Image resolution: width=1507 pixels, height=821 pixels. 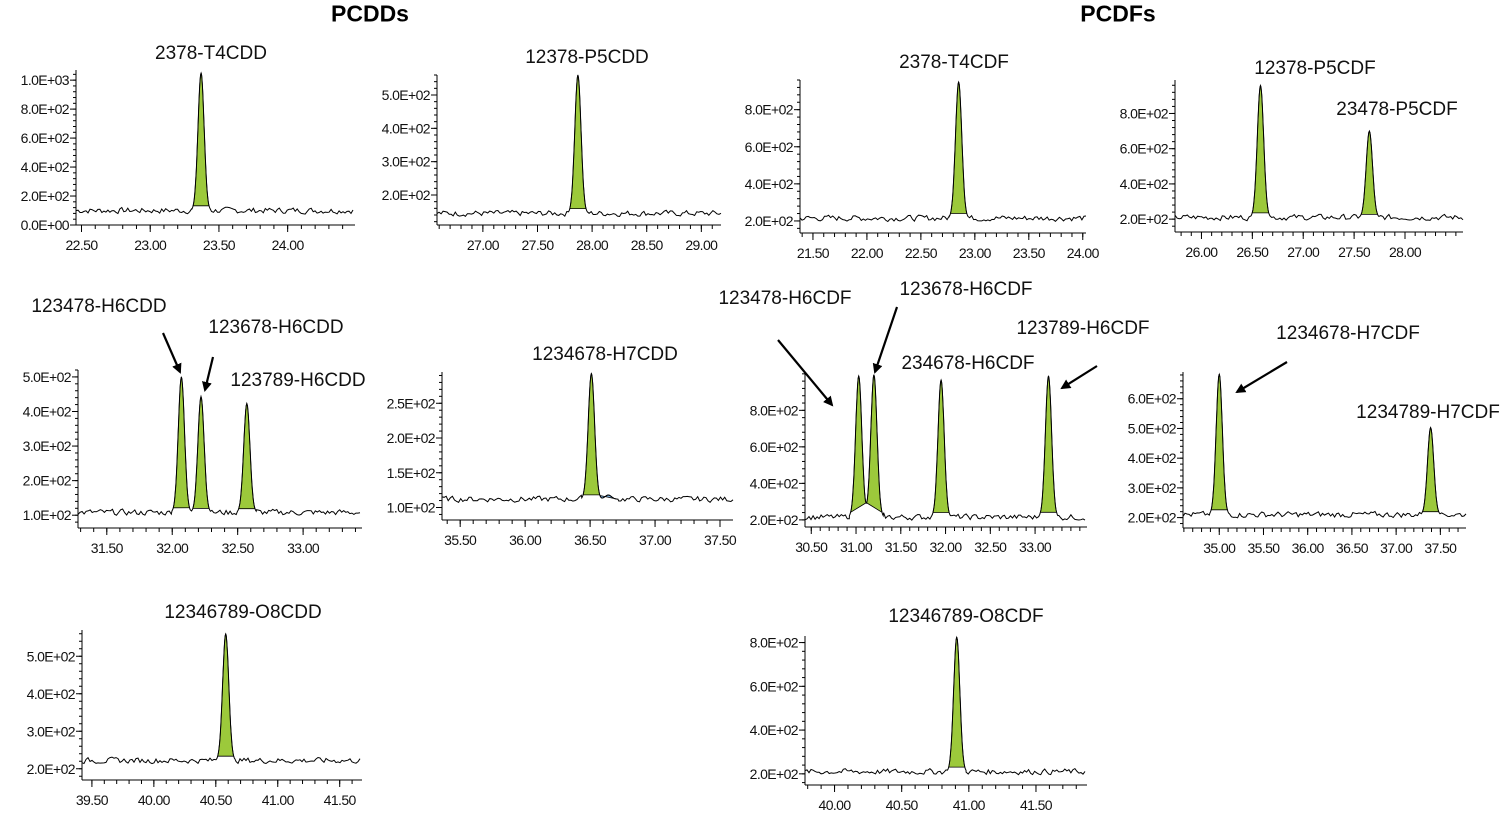 I want to click on x-tick-label: 37.00, so click(x=655, y=540).